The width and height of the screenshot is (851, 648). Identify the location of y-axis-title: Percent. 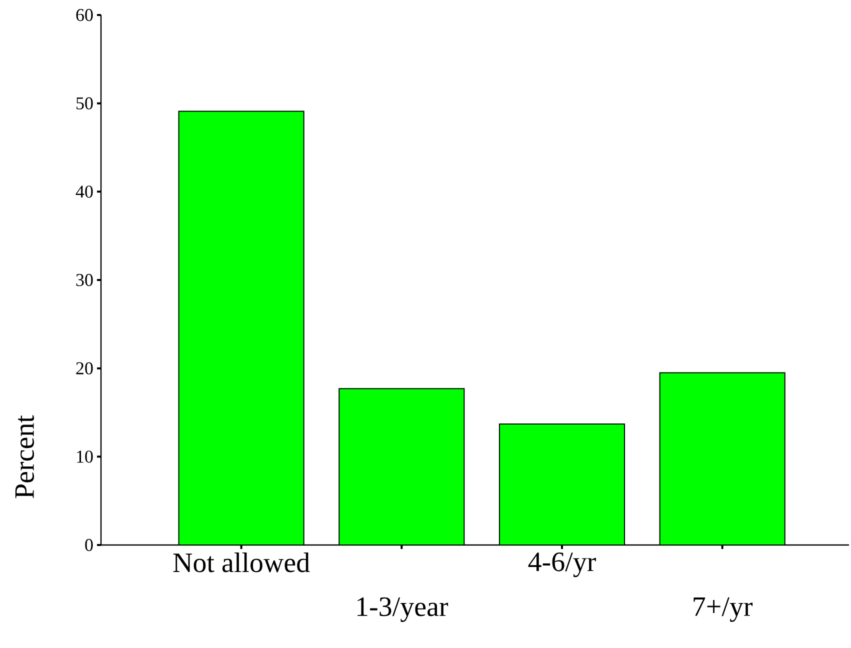
(24, 456).